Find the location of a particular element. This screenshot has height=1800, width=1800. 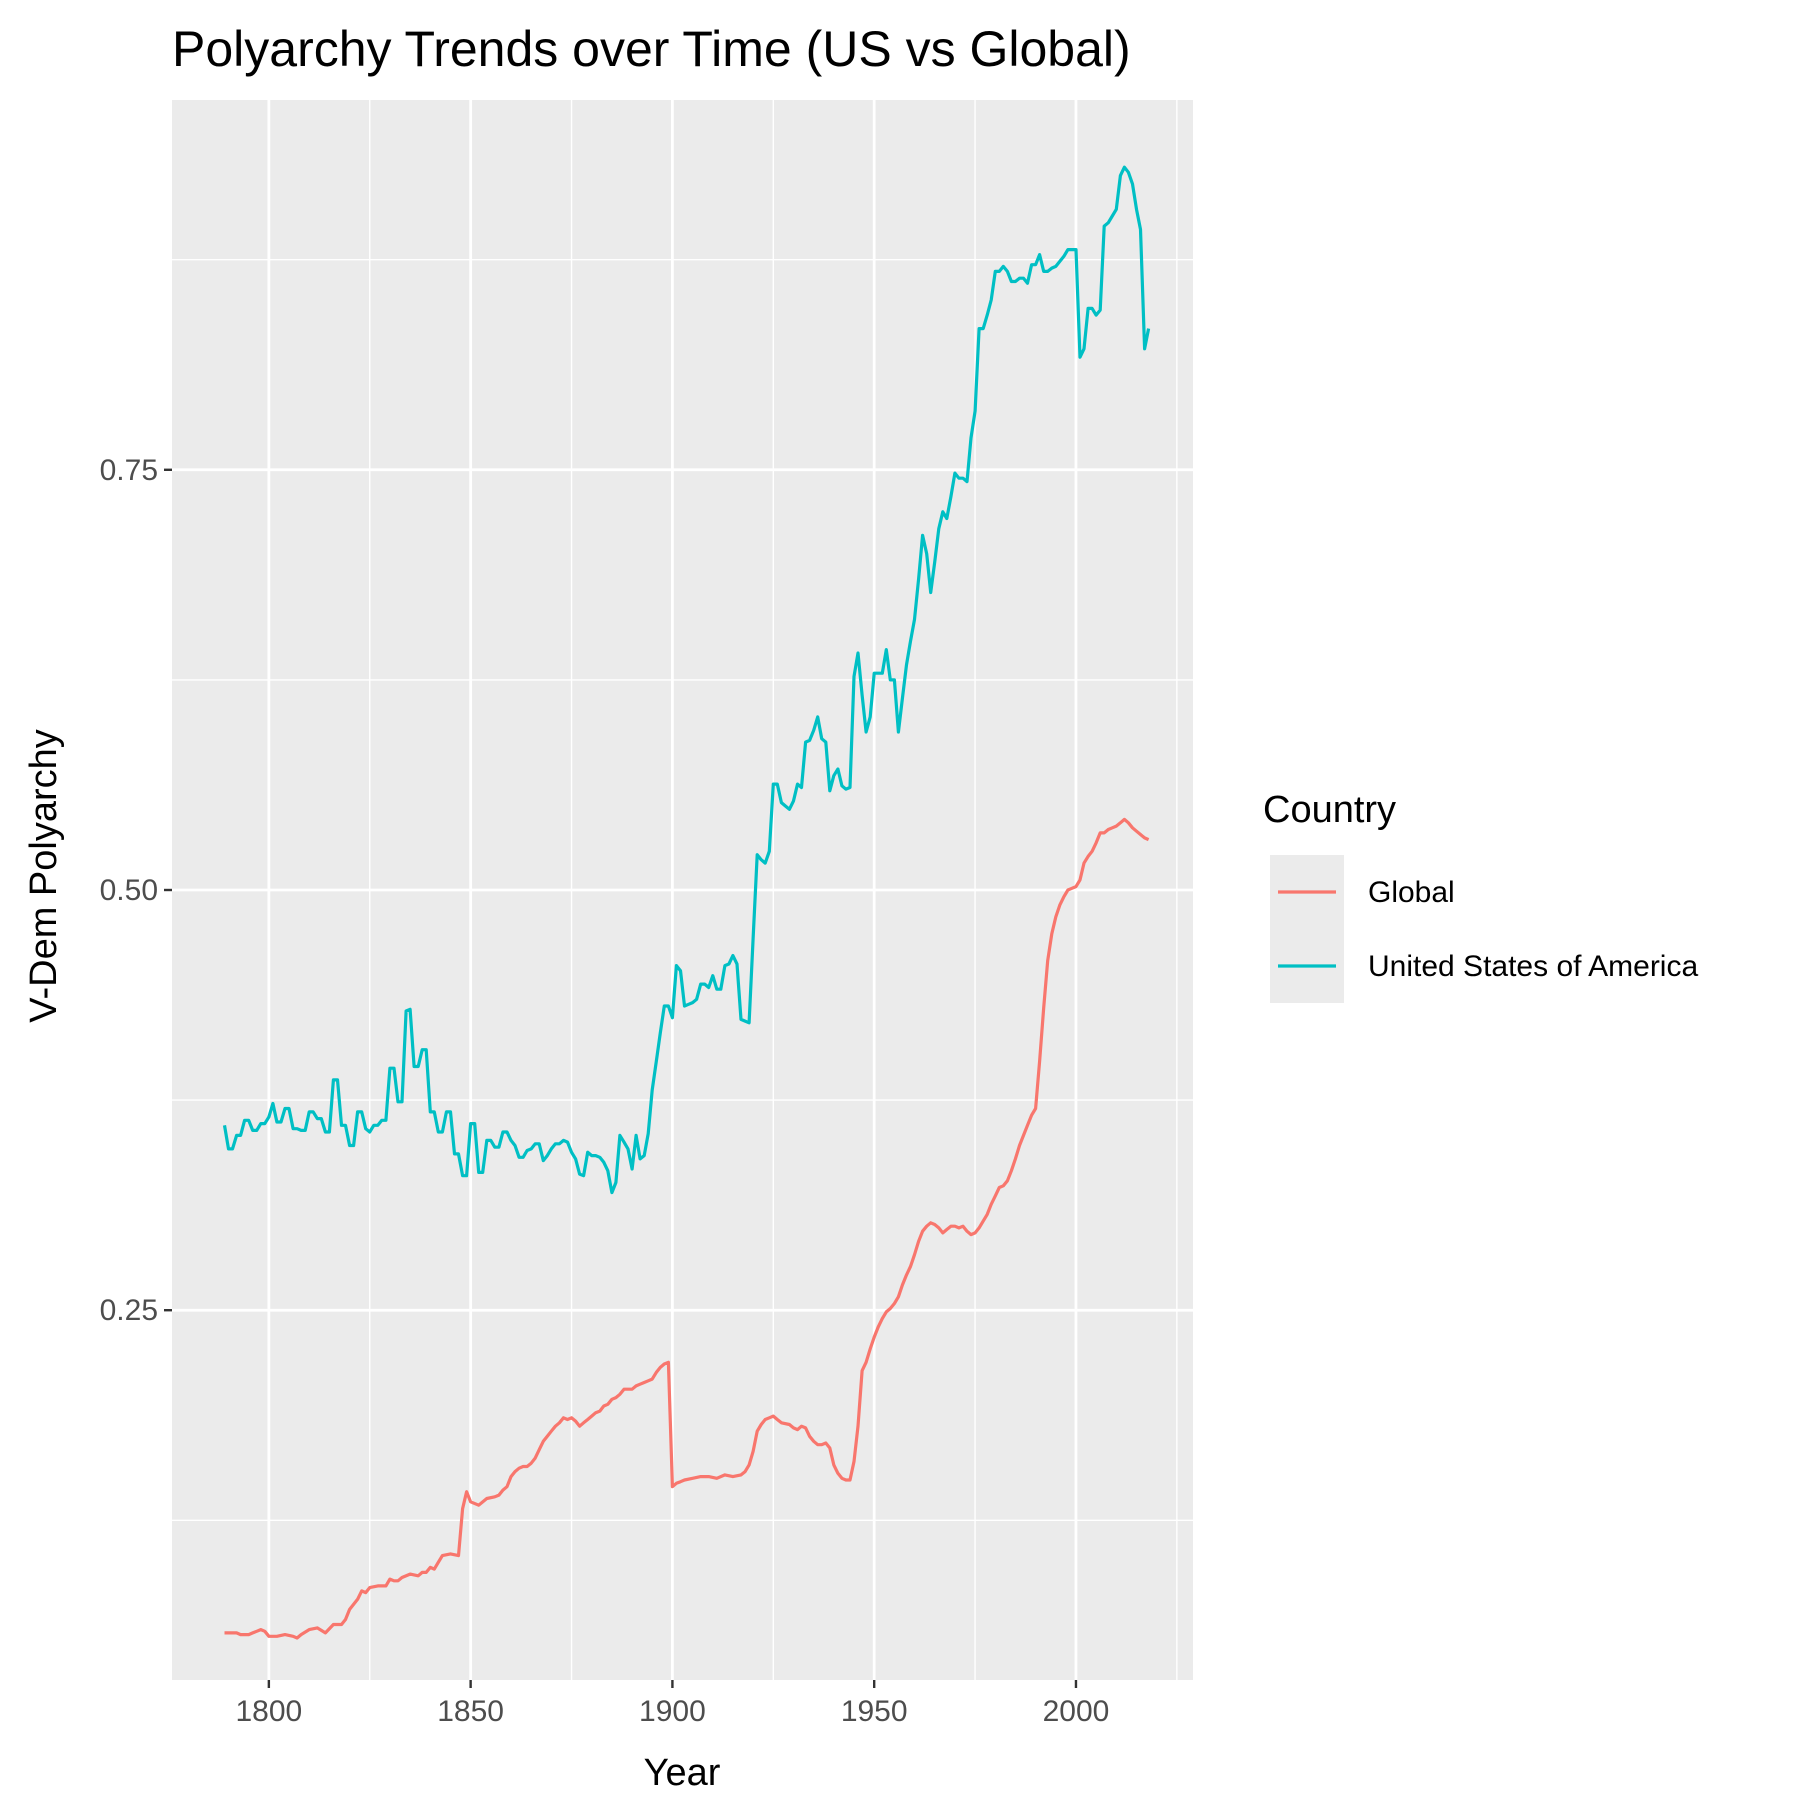

x-tick-label: 2000 is located at coordinates (1076, 1711).